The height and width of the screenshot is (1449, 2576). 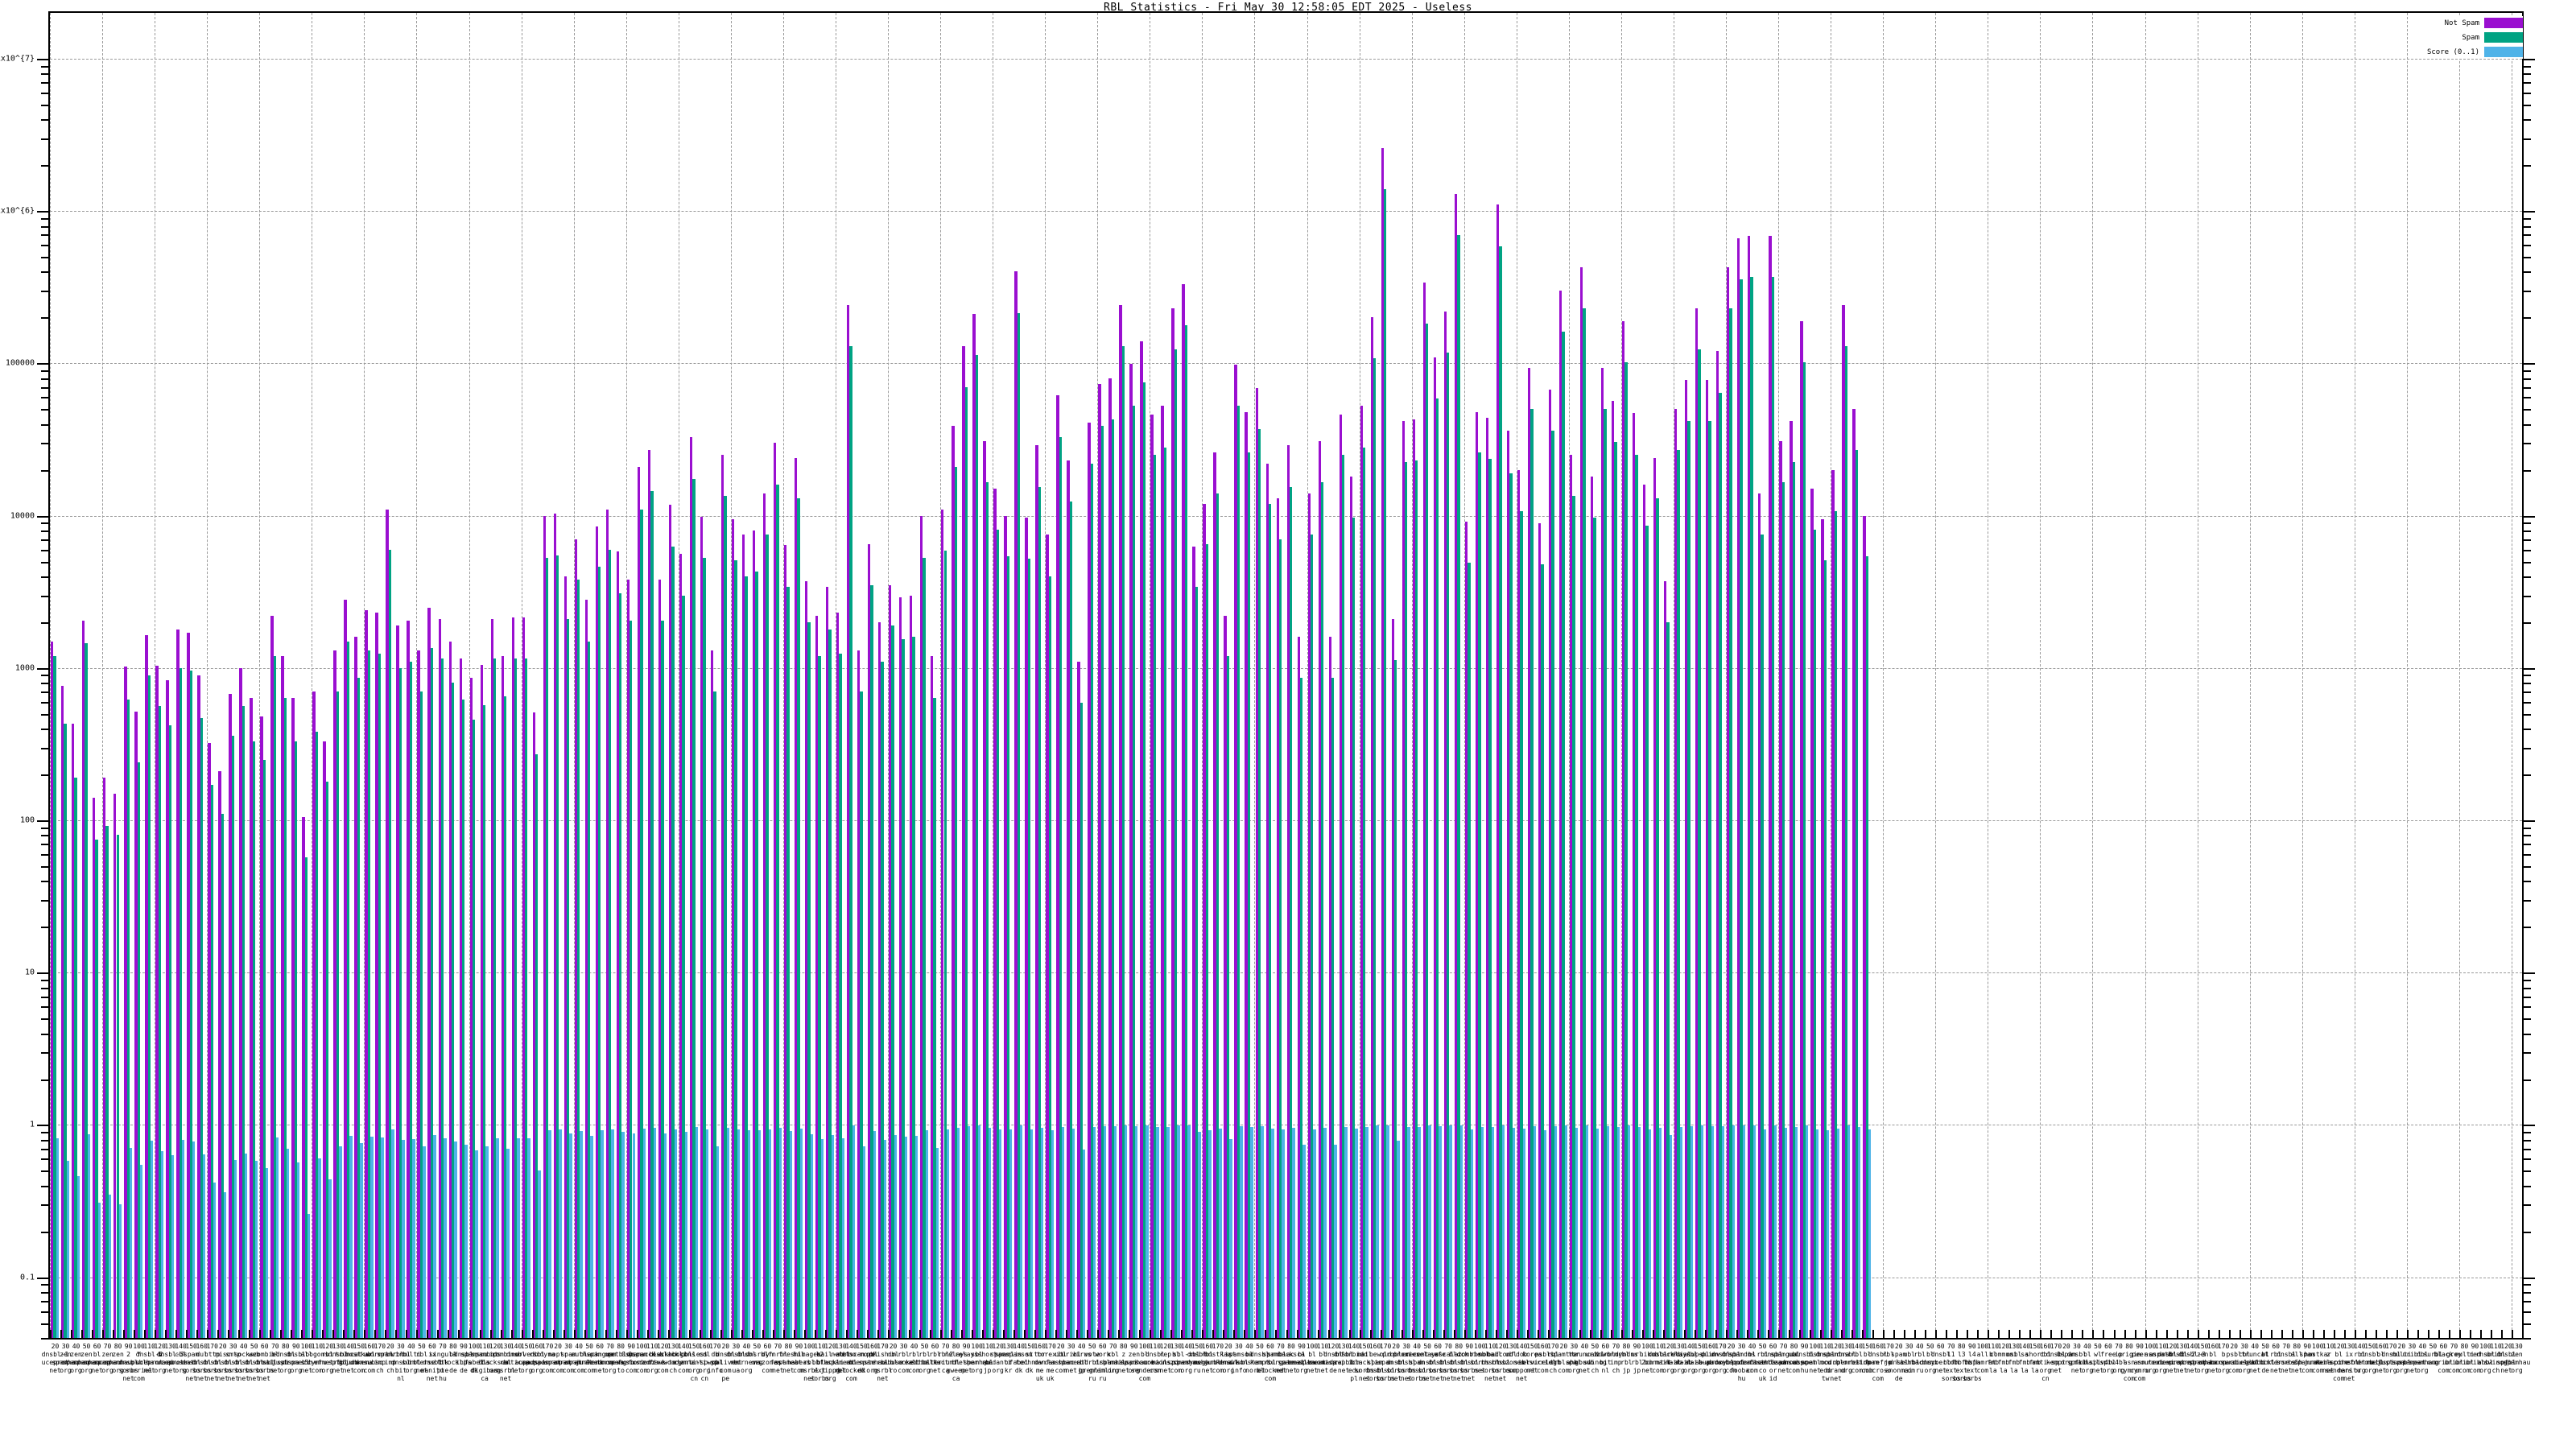 What do you see at coordinates (2360, 1358) in the screenshot?
I see `x-tick-label: 140 rbl efnetrb org` at bounding box center [2360, 1358].